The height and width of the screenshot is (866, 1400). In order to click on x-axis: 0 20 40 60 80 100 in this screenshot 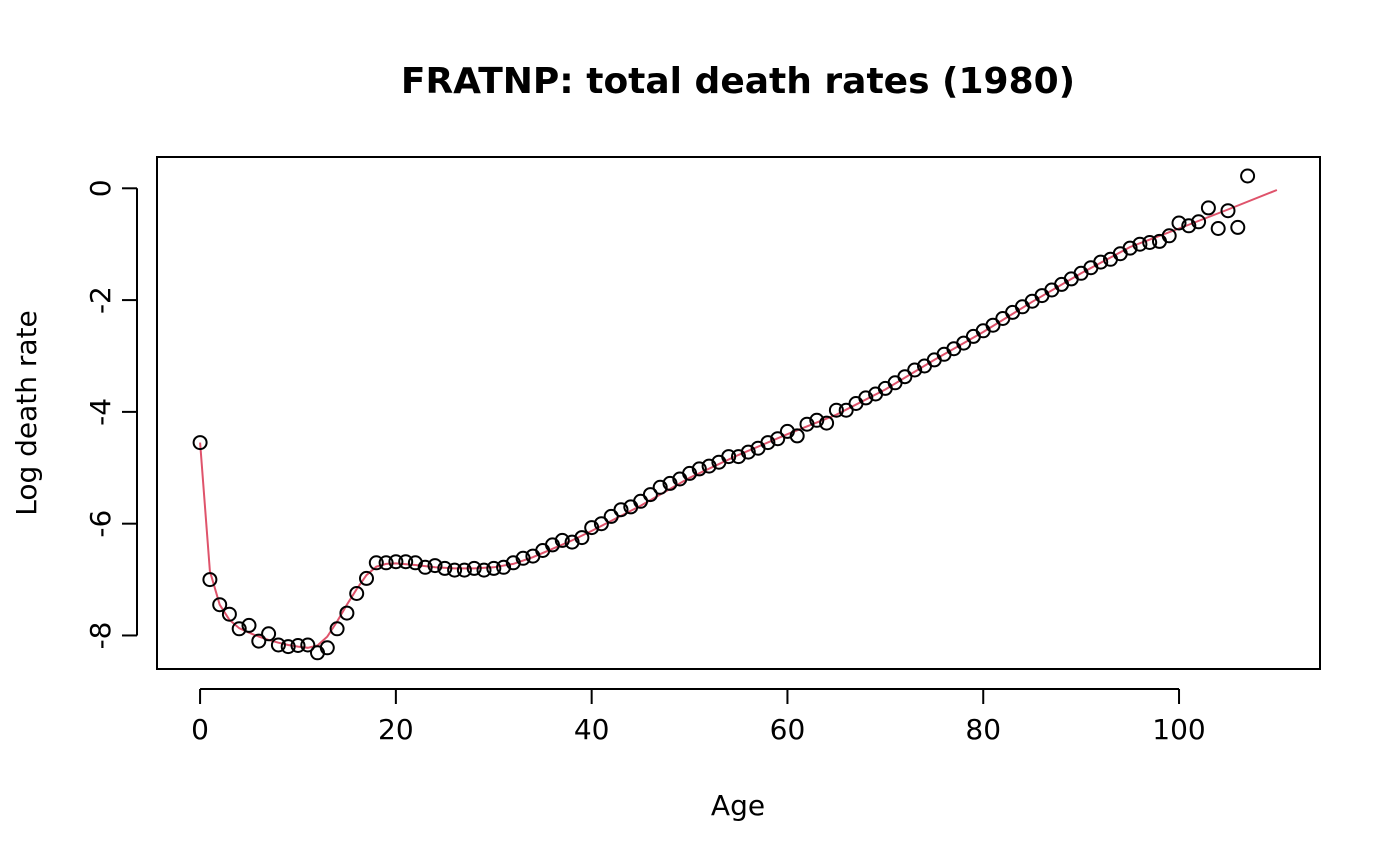, I will do `click(698, 717)`.